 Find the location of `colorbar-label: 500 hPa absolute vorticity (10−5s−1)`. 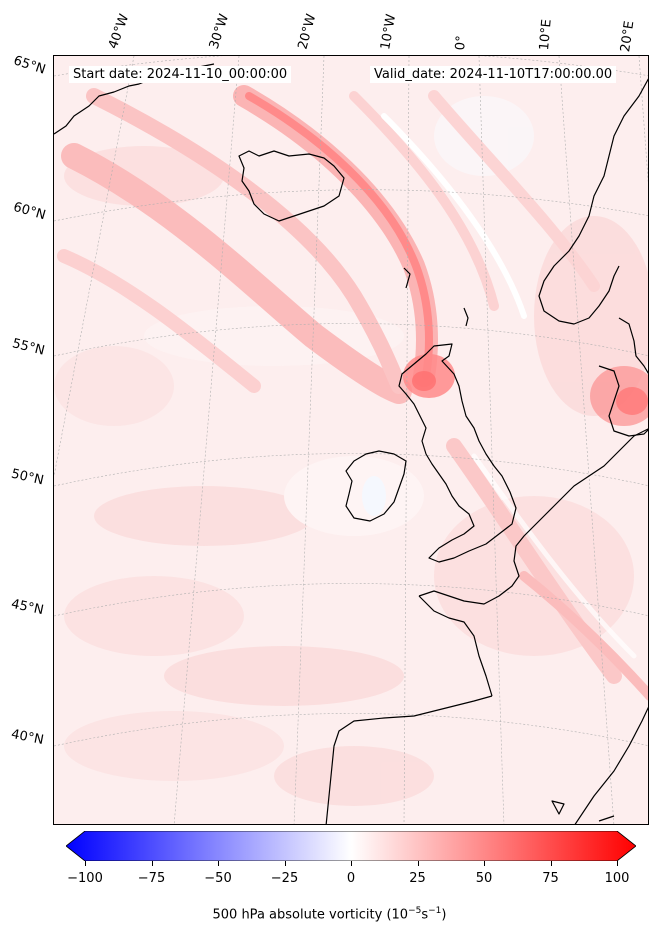

colorbar-label: 500 hPa absolute vorticity (10−5s−1) is located at coordinates (329, 914).